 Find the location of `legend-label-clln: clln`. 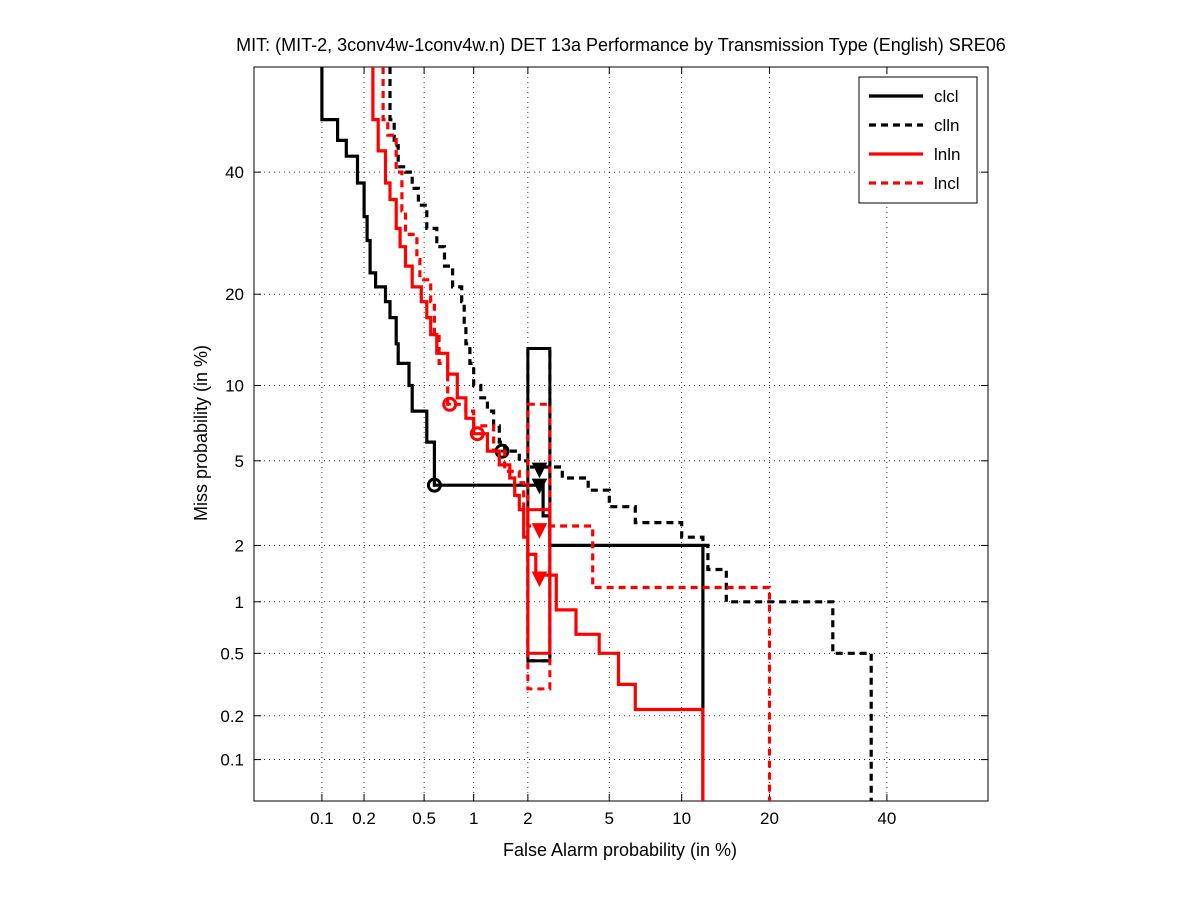

legend-label-clln: clln is located at coordinates (947, 125).